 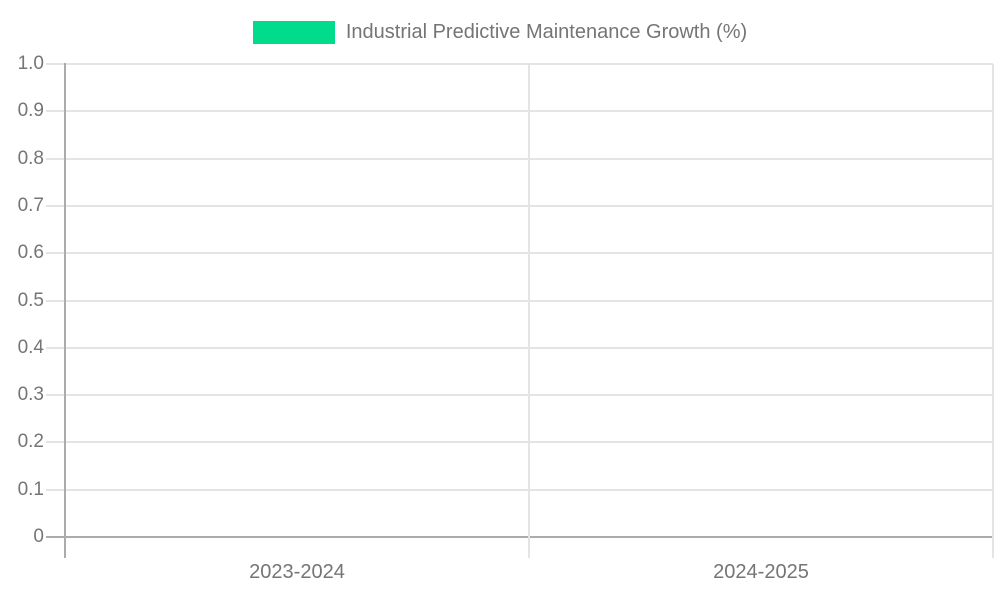 What do you see at coordinates (30, 111) in the screenshot?
I see `y-tick-label: 0.9` at bounding box center [30, 111].